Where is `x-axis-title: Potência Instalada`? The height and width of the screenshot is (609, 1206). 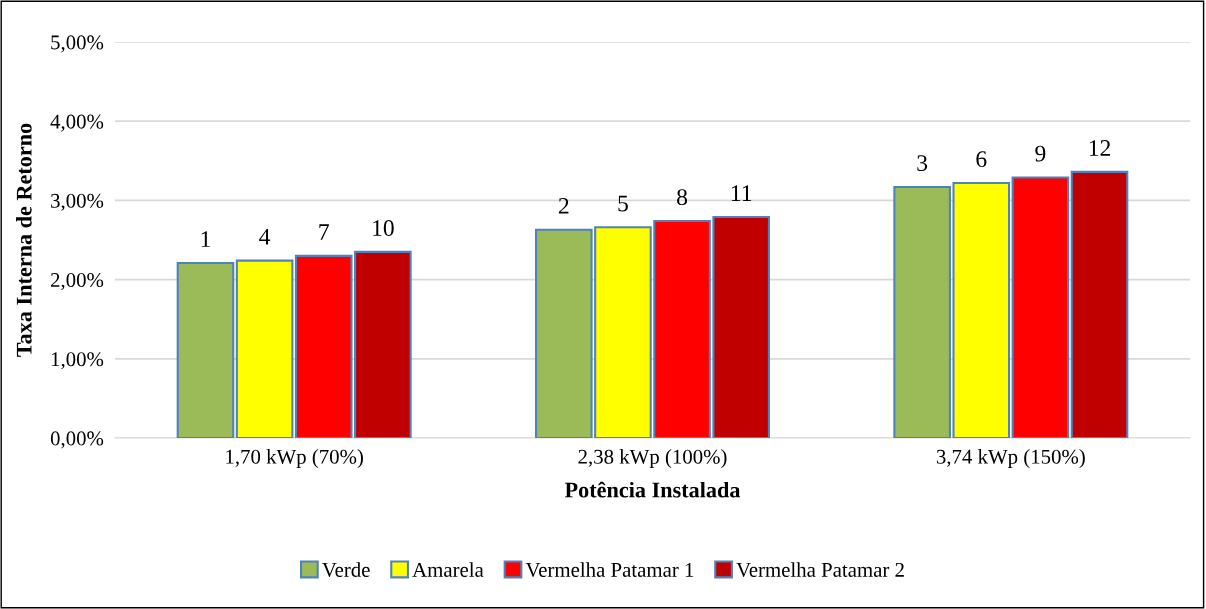 x-axis-title: Potência Instalada is located at coordinates (652, 489).